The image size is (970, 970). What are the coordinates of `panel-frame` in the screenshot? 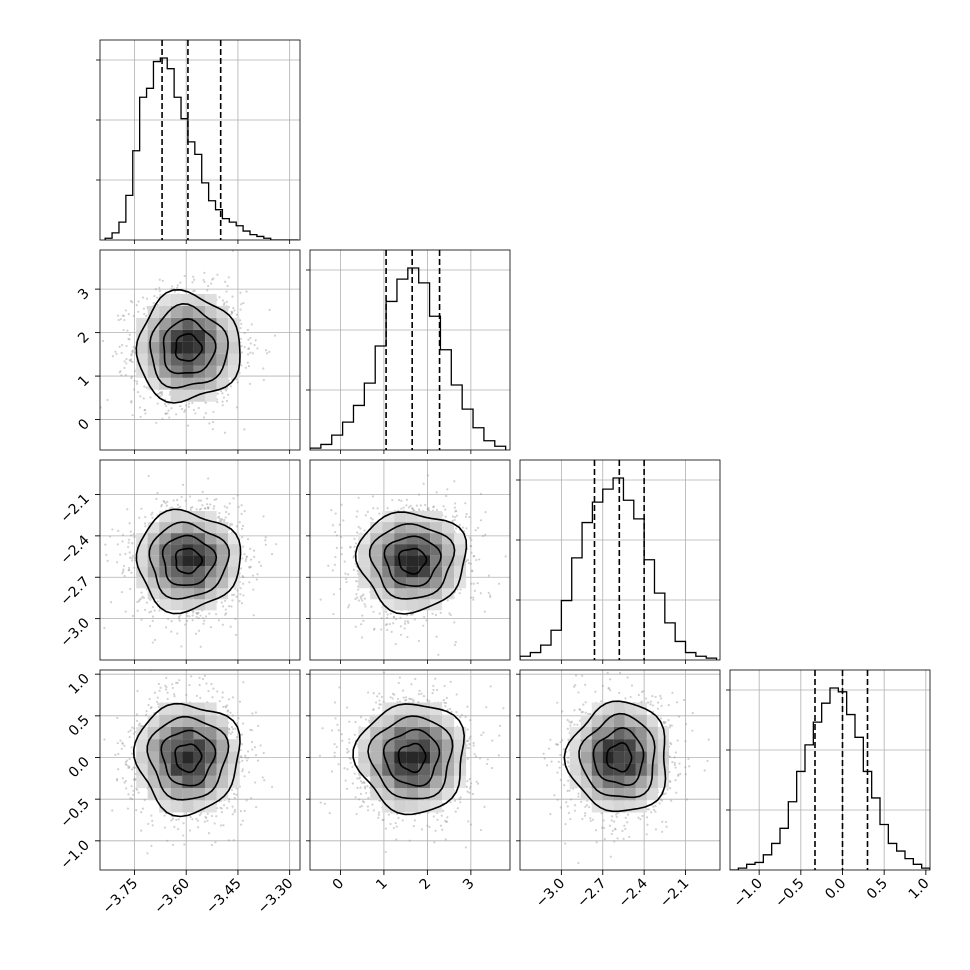 It's located at (410, 350).